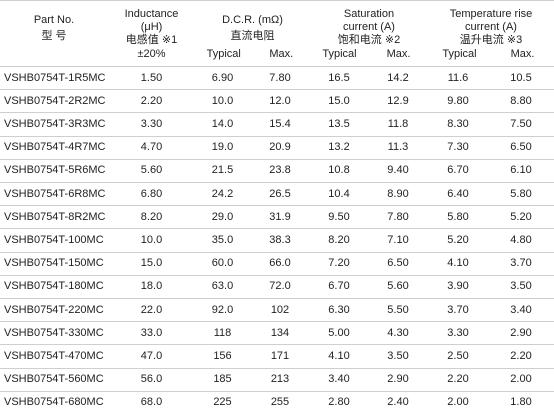 The height and width of the screenshot is (414, 554). What do you see at coordinates (398, 170) in the screenshot?
I see `cell-value: 9.40` at bounding box center [398, 170].